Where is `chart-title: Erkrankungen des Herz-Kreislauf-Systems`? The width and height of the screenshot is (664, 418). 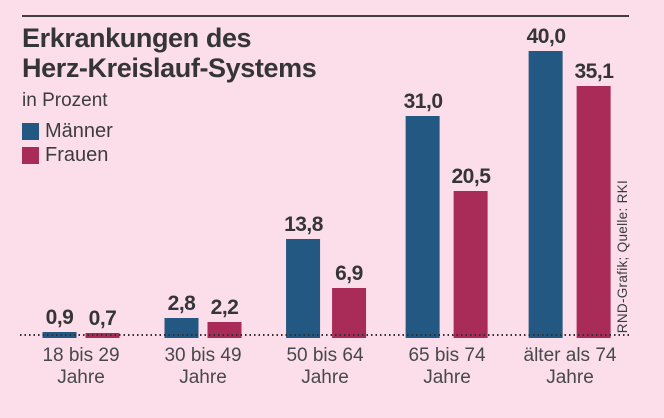 chart-title: Erkrankungen des Herz-Kreislauf-Systems is located at coordinates (169, 53).